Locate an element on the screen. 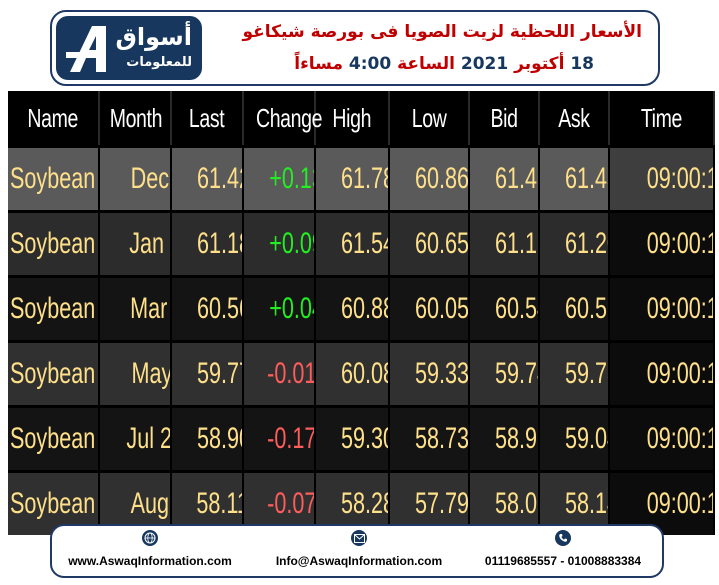  column-header-change: Change is located at coordinates (282, 119).